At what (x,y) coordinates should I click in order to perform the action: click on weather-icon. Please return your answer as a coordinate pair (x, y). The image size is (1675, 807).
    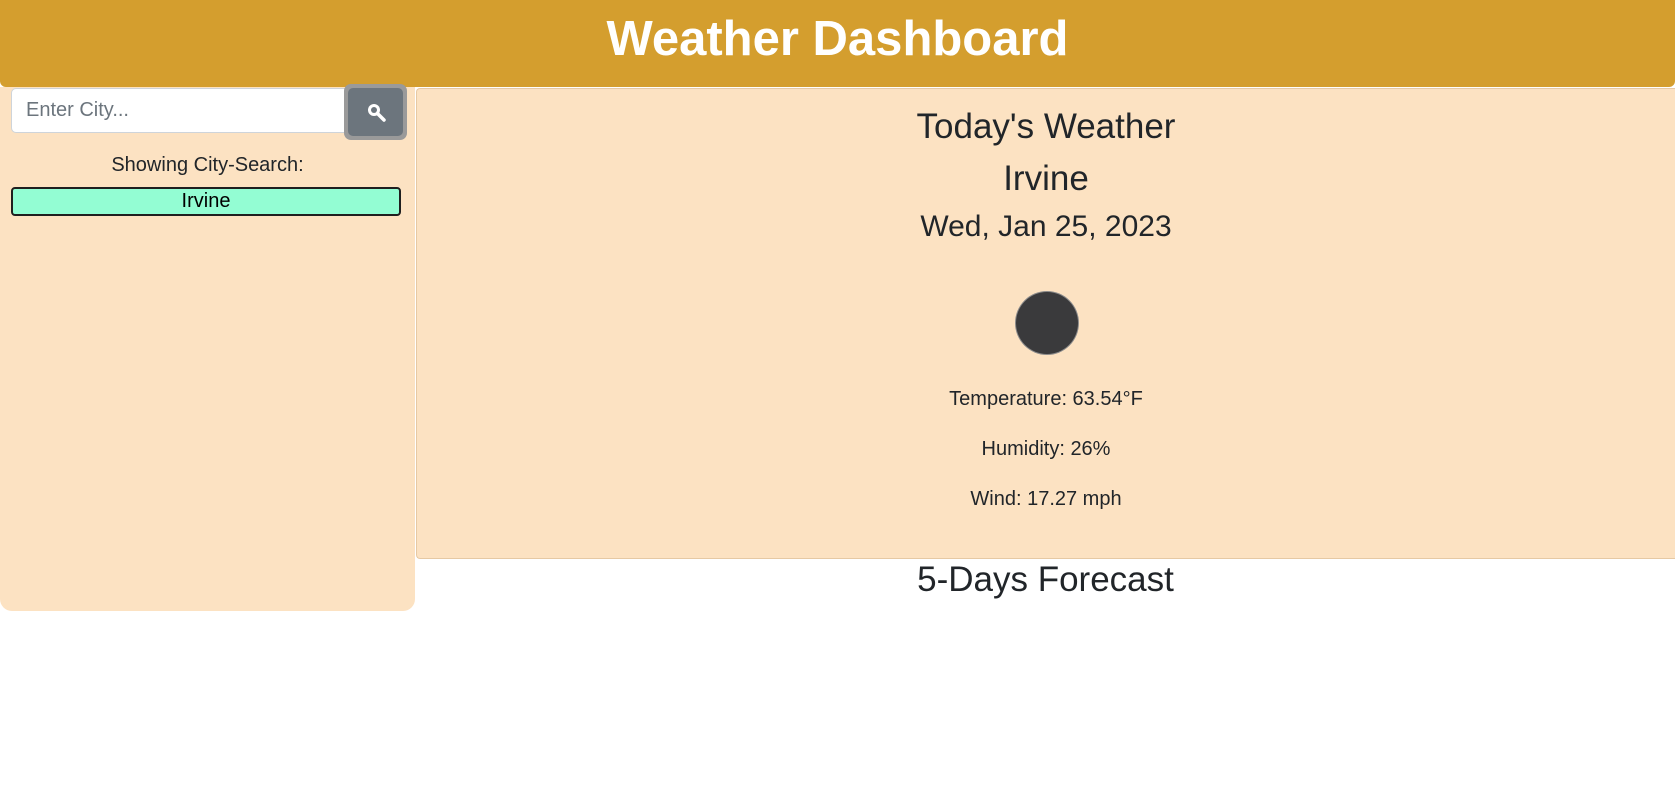
    Looking at the image, I should click on (1047, 323).